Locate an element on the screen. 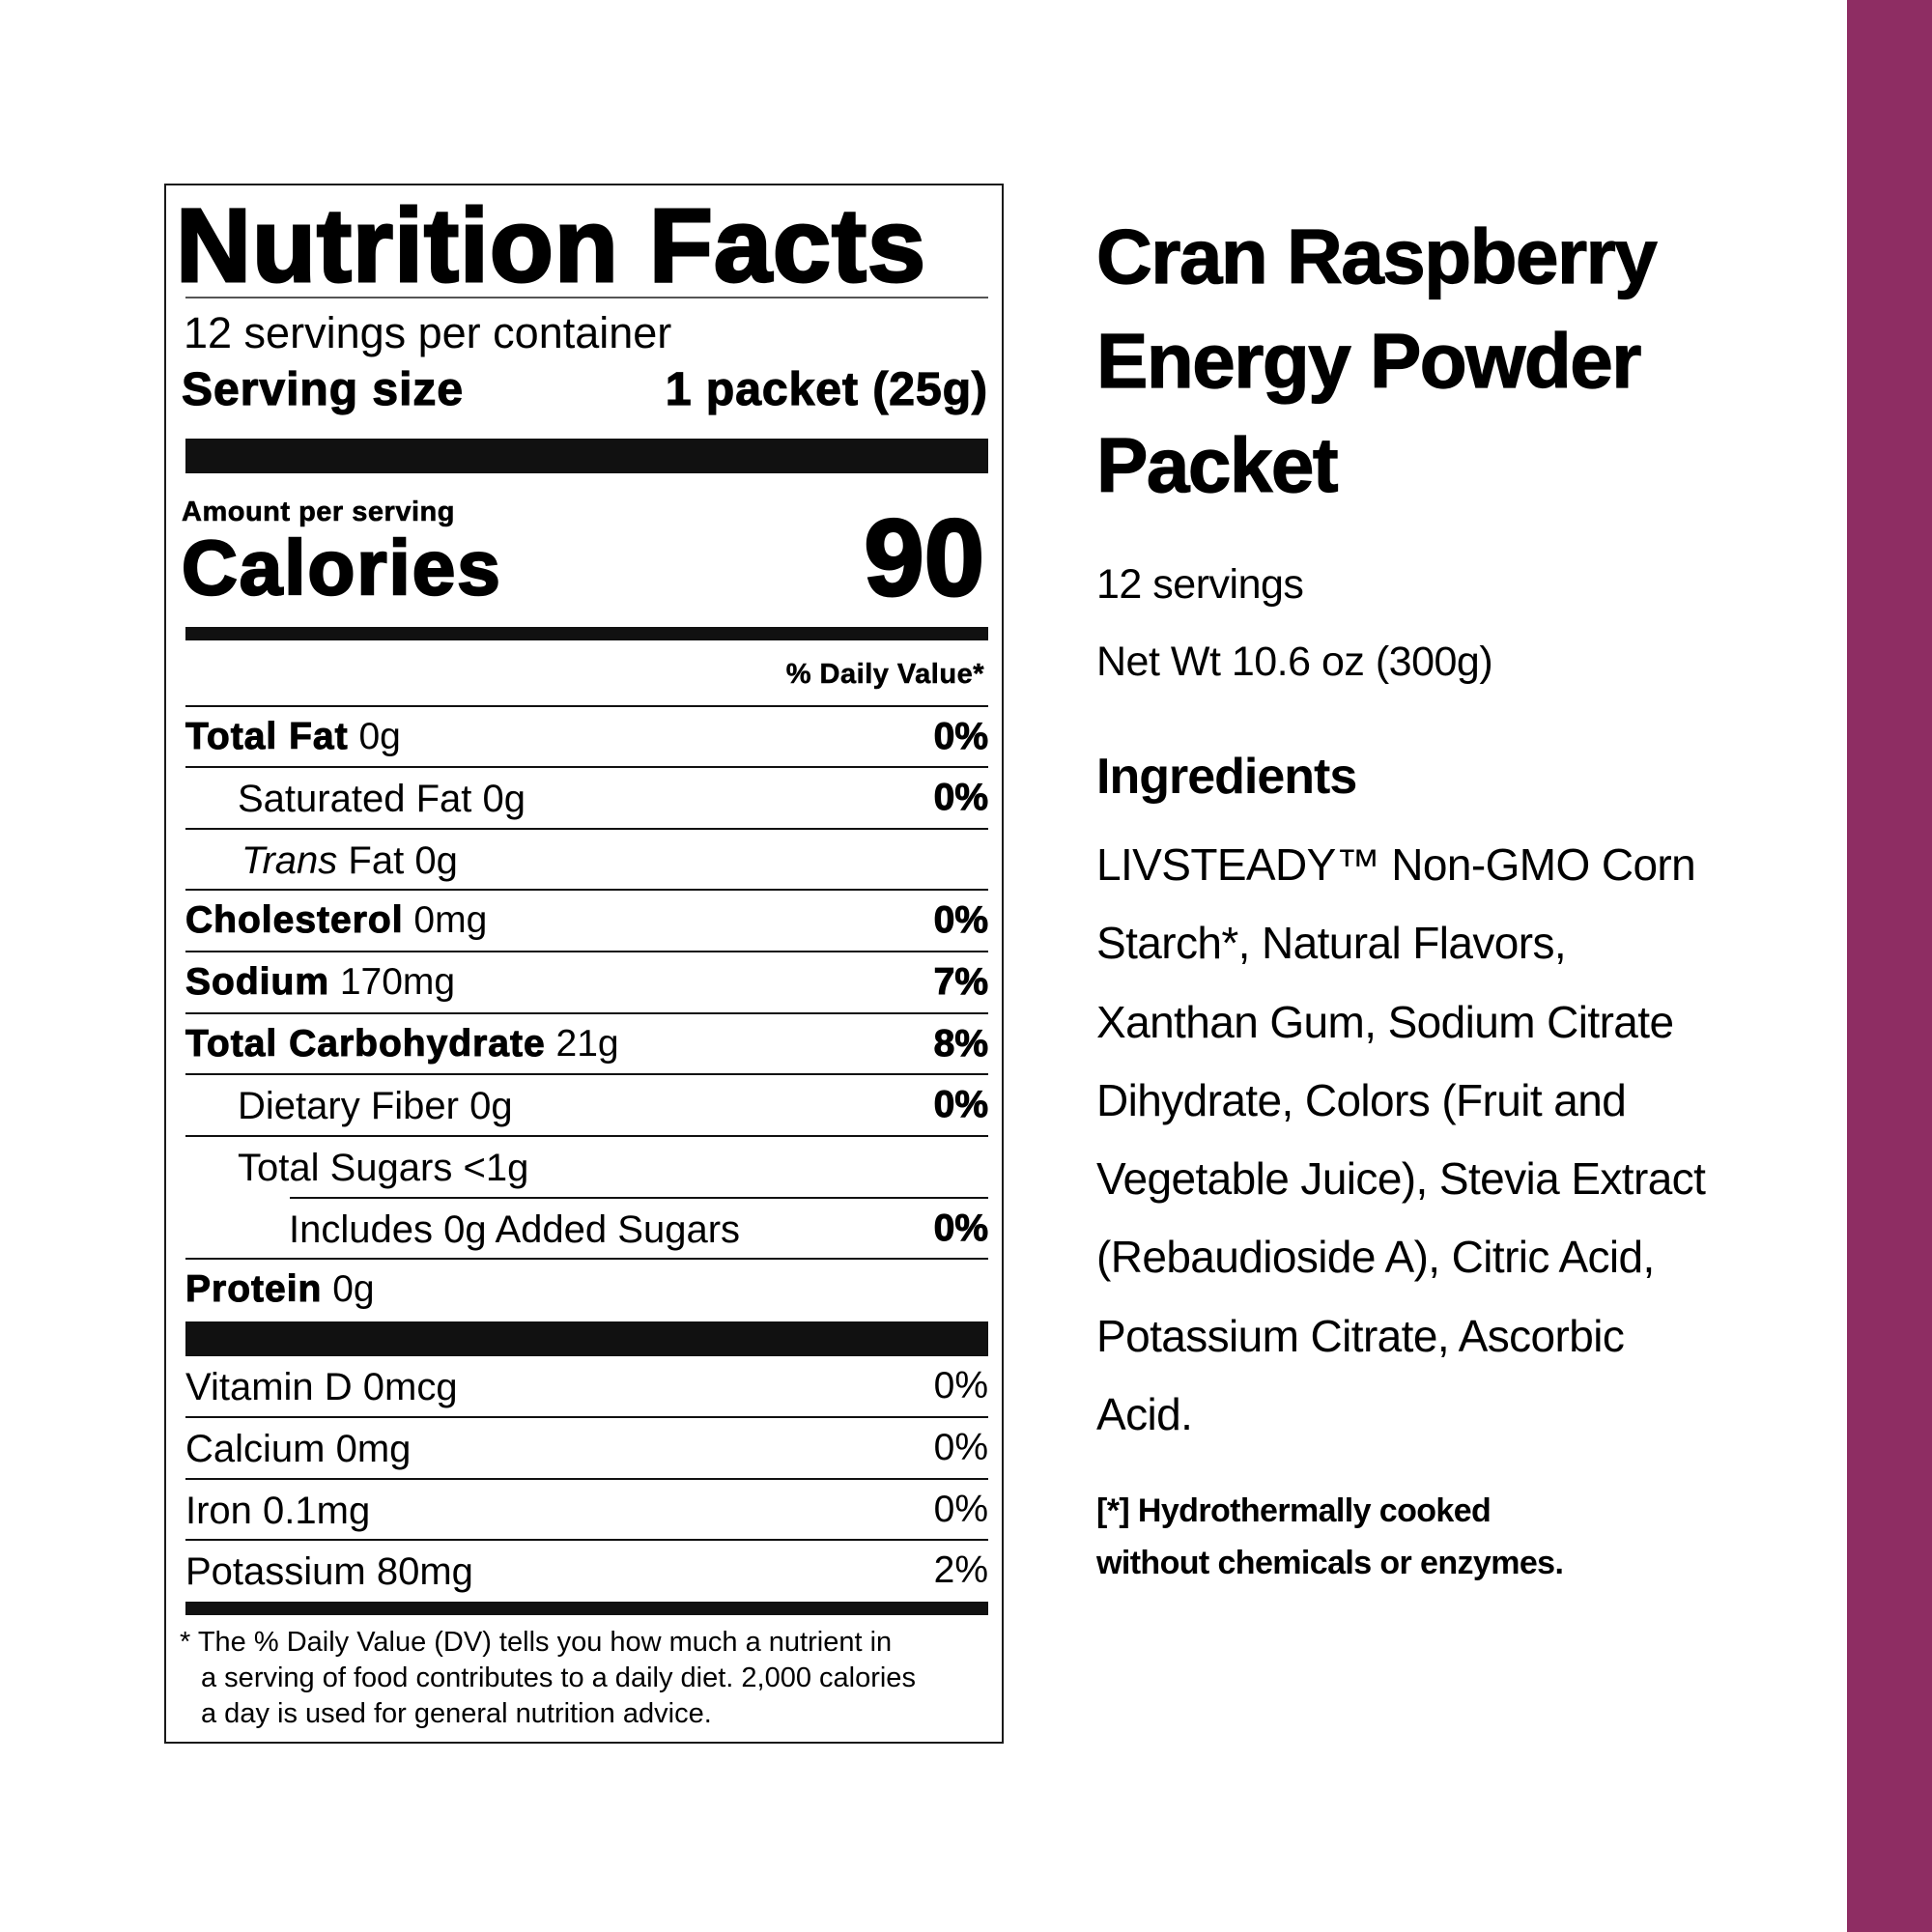  nutrition-facts-title: Nutrition Facts is located at coordinates (550, 244).